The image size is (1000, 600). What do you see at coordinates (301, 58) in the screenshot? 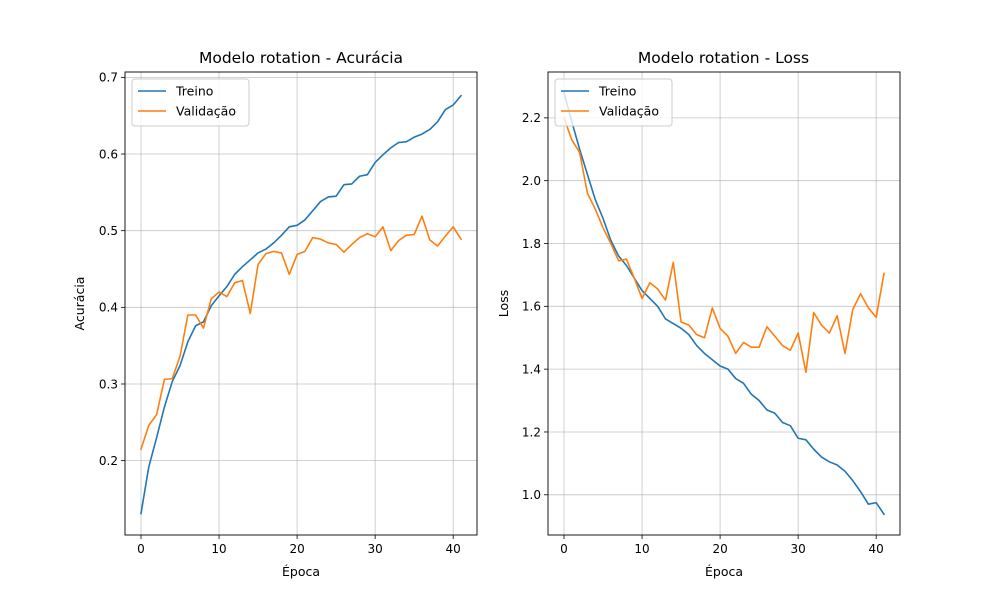
I see `accuracy-chart-title: Modelo rotation - Acurácia` at bounding box center [301, 58].